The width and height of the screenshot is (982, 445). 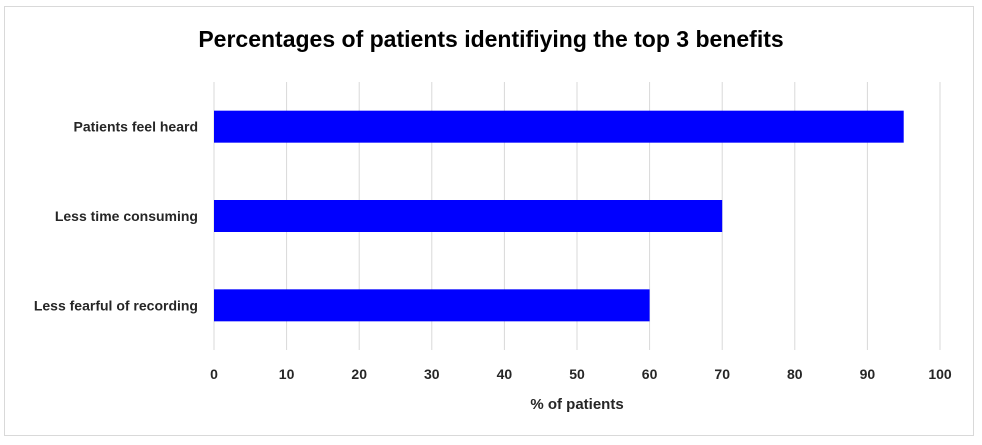 What do you see at coordinates (868, 374) in the screenshot?
I see `x-tick-label: 90` at bounding box center [868, 374].